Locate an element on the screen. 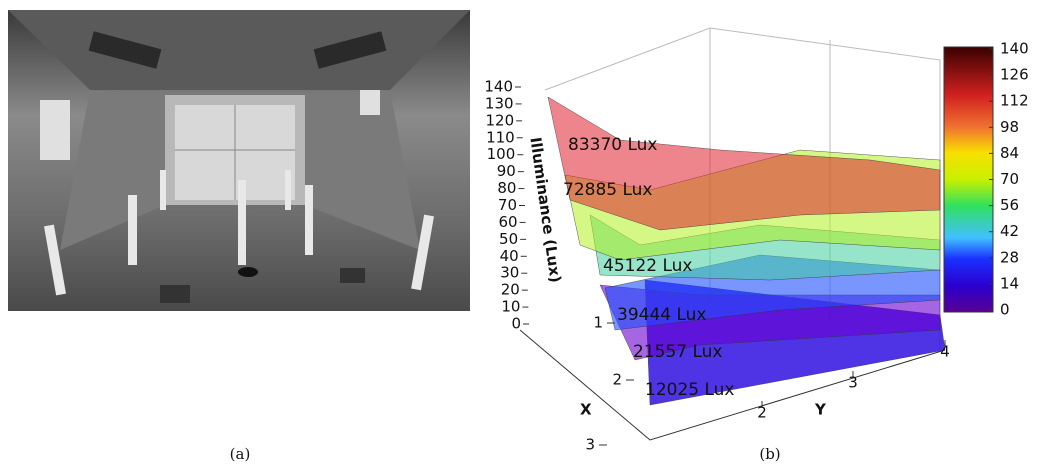  colorbar-tick-label: 140 is located at coordinates (1014, 49).